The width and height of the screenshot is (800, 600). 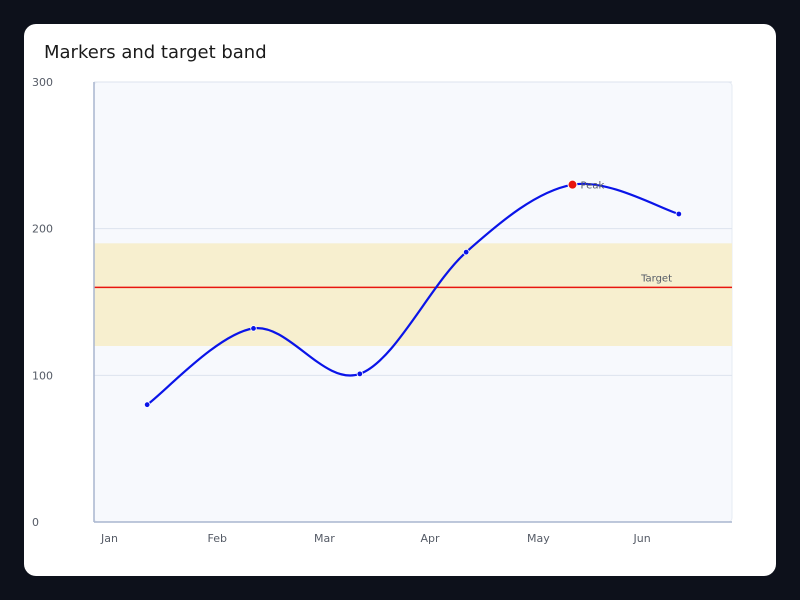 What do you see at coordinates (656, 278) in the screenshot?
I see `target-line-label: Target` at bounding box center [656, 278].